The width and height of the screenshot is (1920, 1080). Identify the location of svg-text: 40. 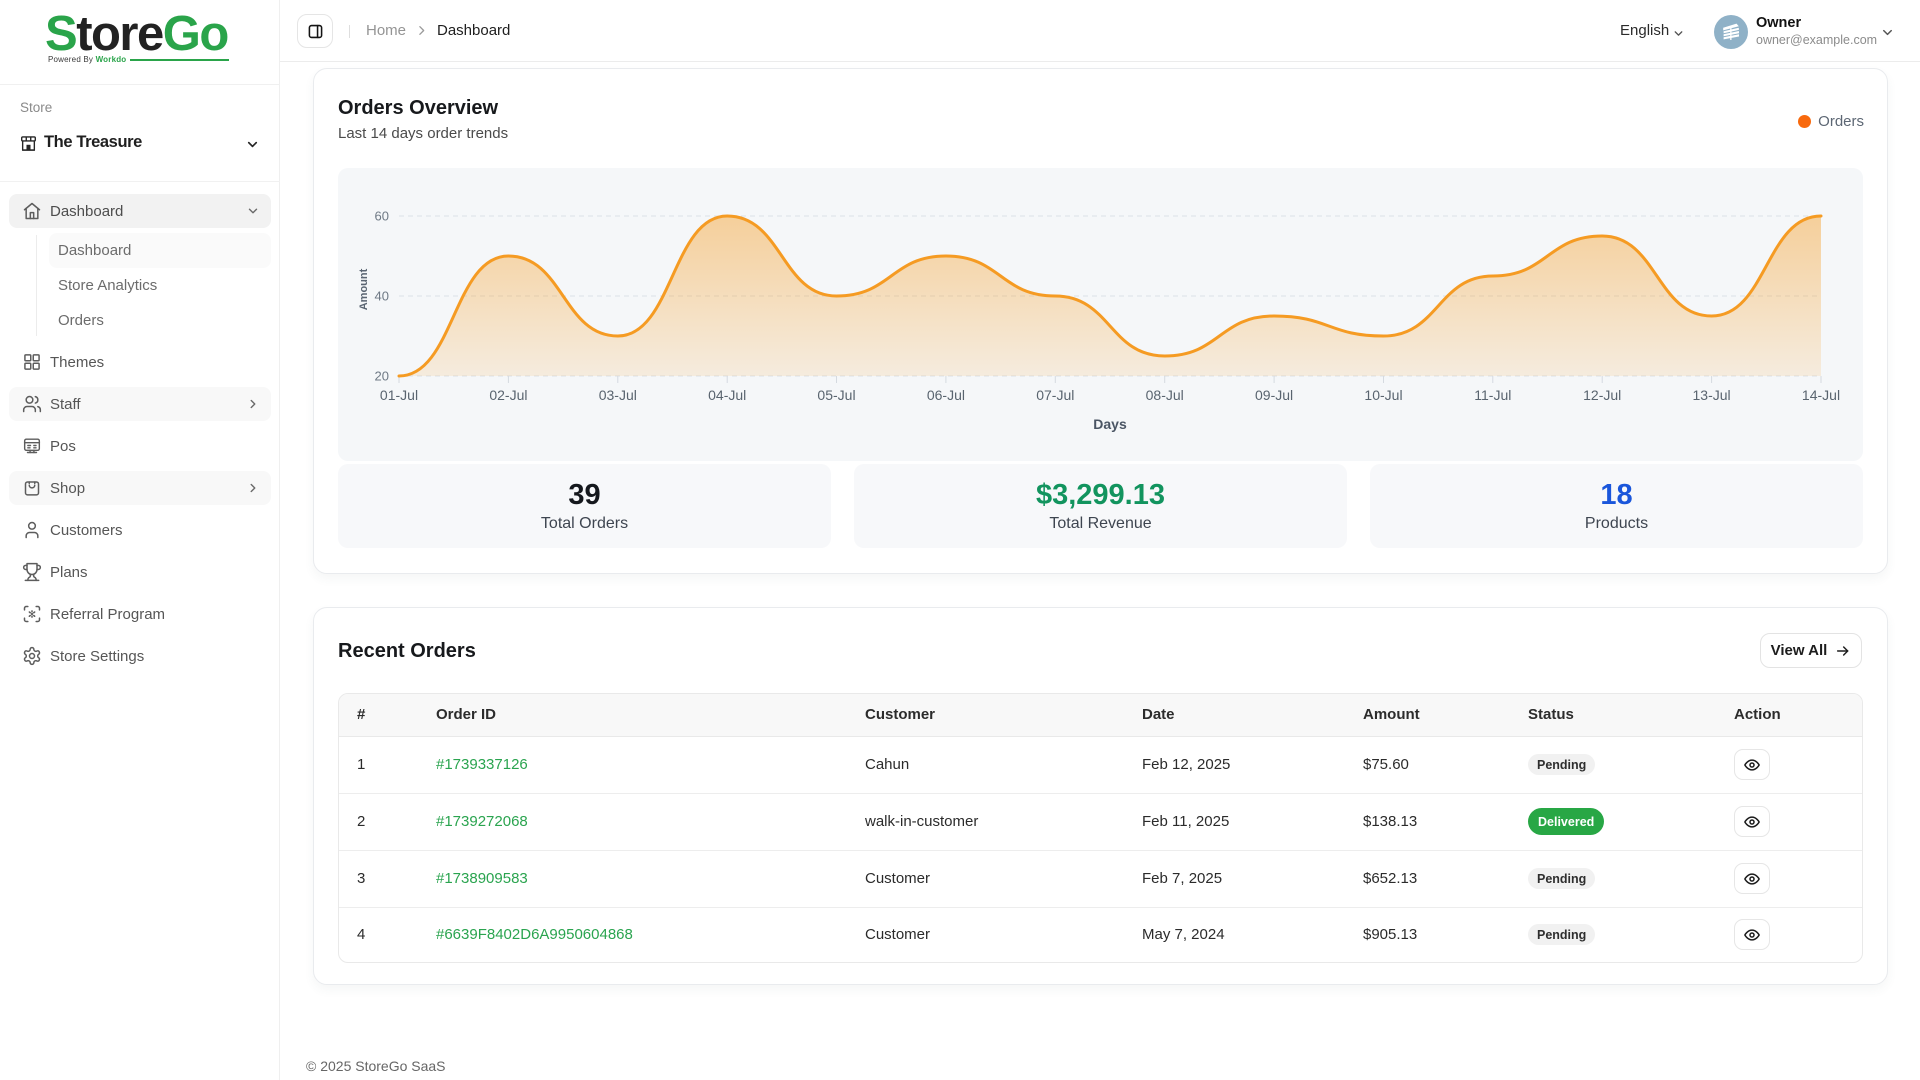
(382, 296).